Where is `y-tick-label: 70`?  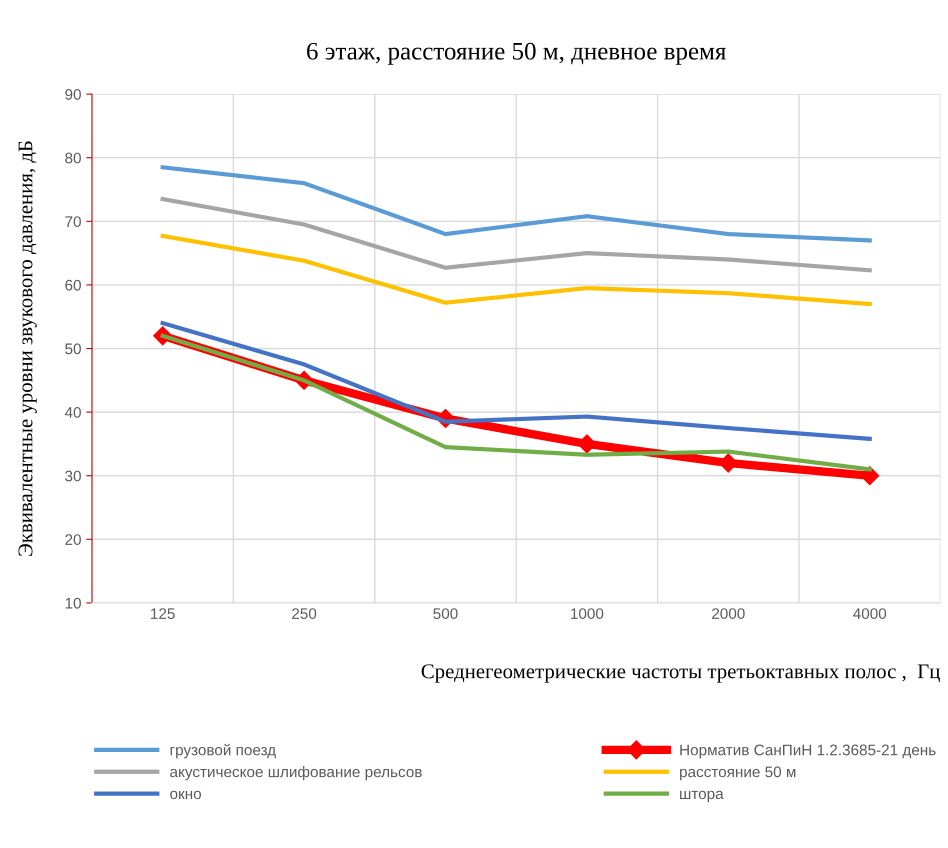 y-tick-label: 70 is located at coordinates (73, 222).